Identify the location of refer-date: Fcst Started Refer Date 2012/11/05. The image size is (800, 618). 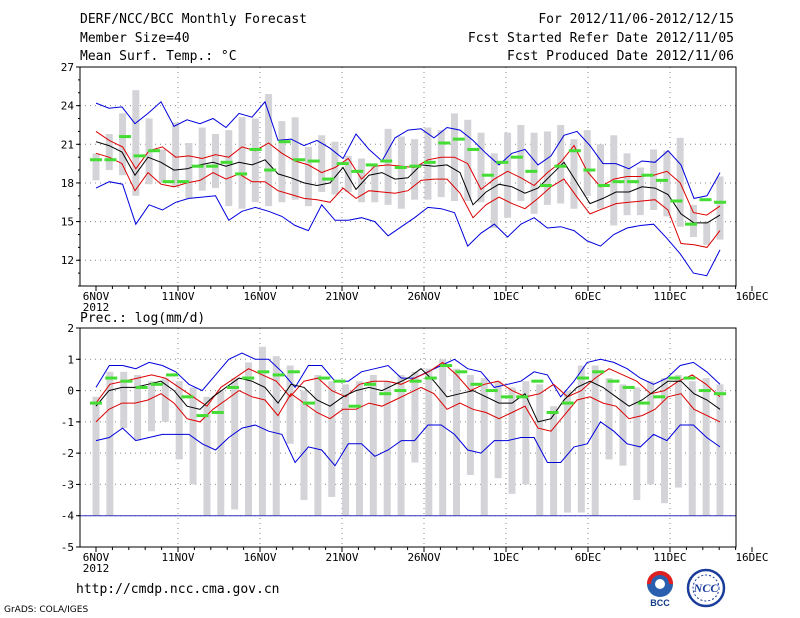
(600, 38).